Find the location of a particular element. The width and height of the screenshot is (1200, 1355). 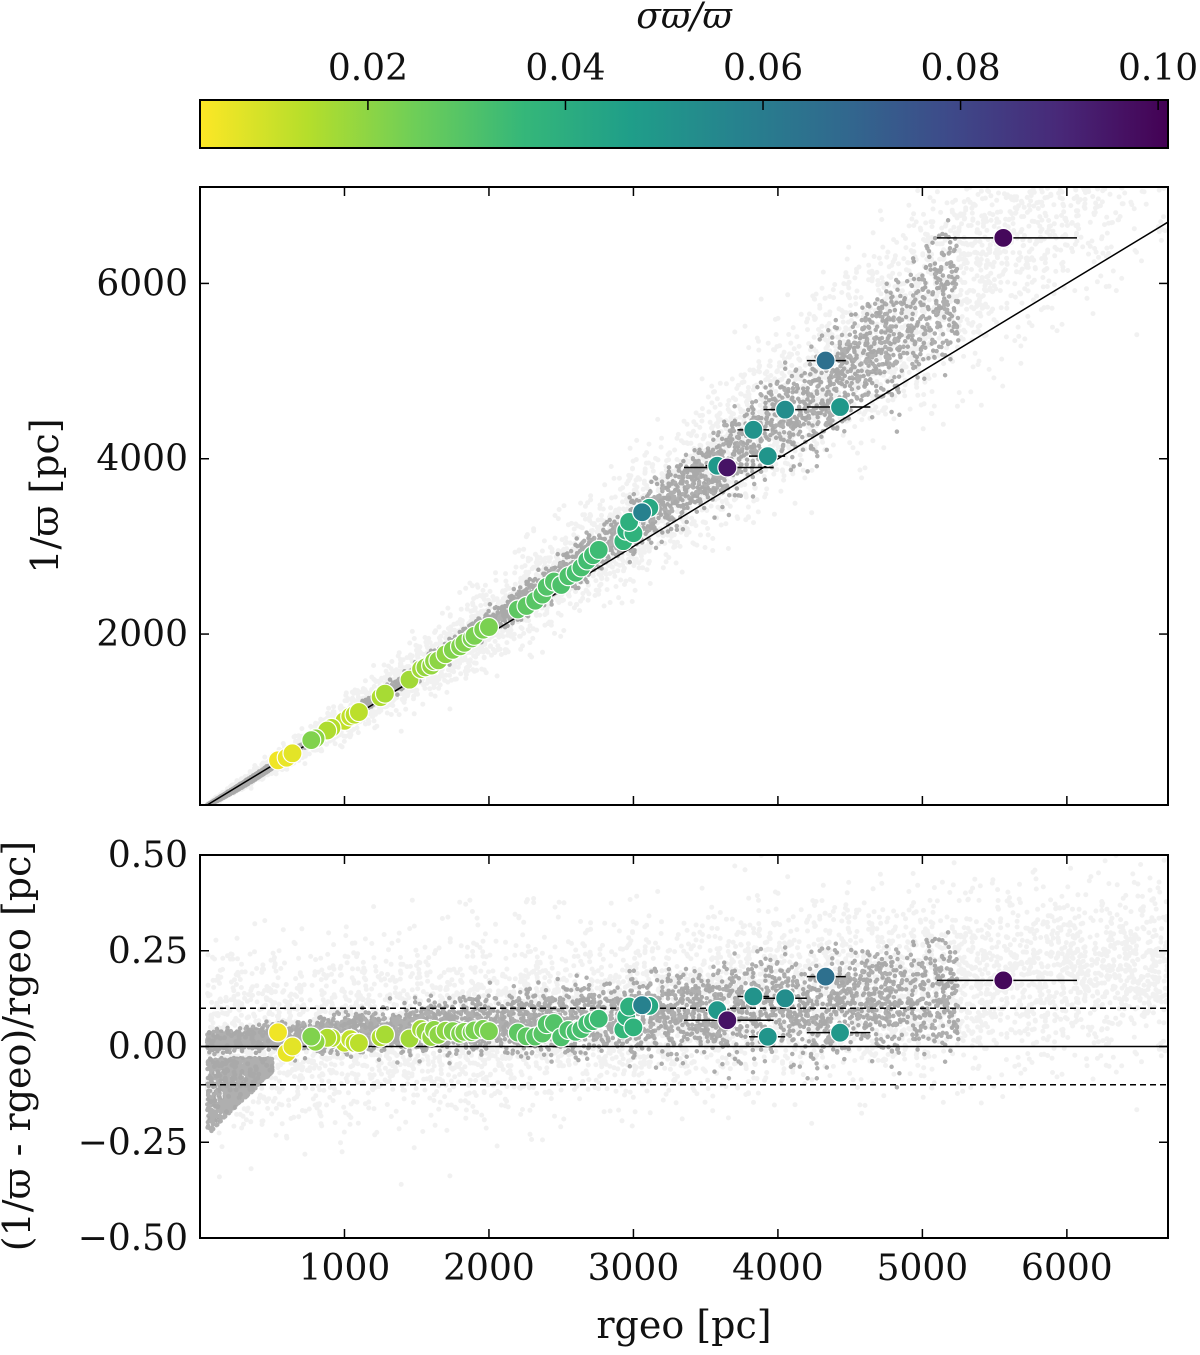

colorbar-tick-label: 0.06 is located at coordinates (763, 68).